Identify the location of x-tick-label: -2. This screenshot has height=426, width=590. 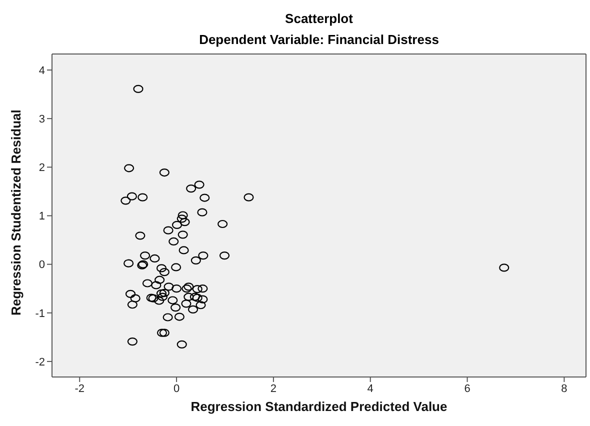
(79, 388).